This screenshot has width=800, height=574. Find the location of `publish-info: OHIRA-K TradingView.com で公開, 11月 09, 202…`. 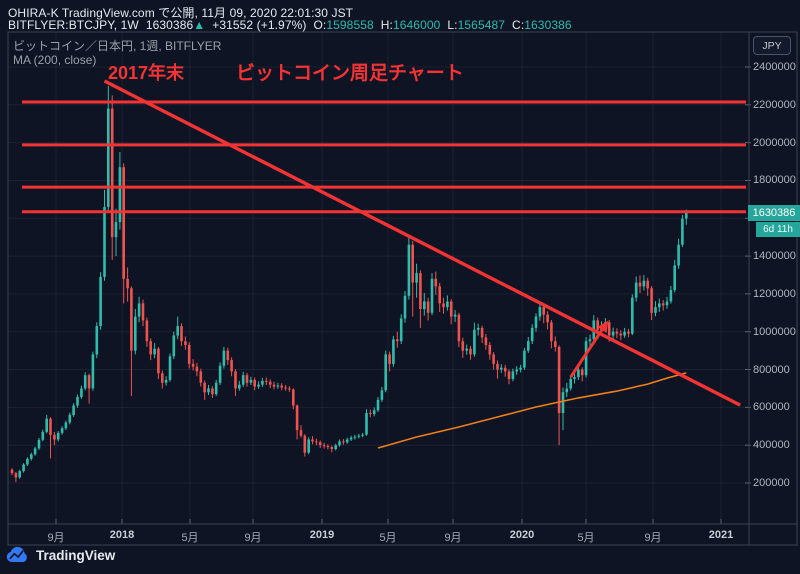

publish-info: OHIRA-K TradingView.com で公開, 11月 09, 202… is located at coordinates (181, 13).